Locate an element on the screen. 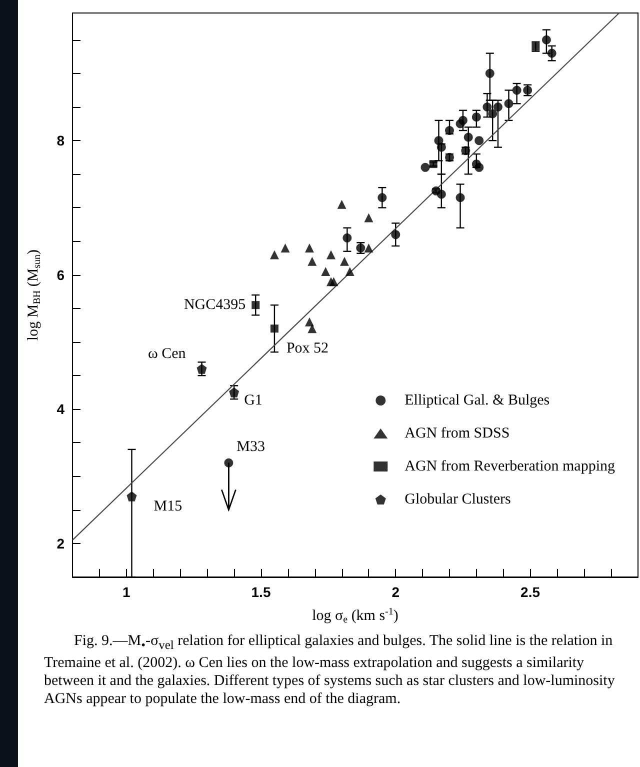  annotation: M15 is located at coordinates (168, 506).